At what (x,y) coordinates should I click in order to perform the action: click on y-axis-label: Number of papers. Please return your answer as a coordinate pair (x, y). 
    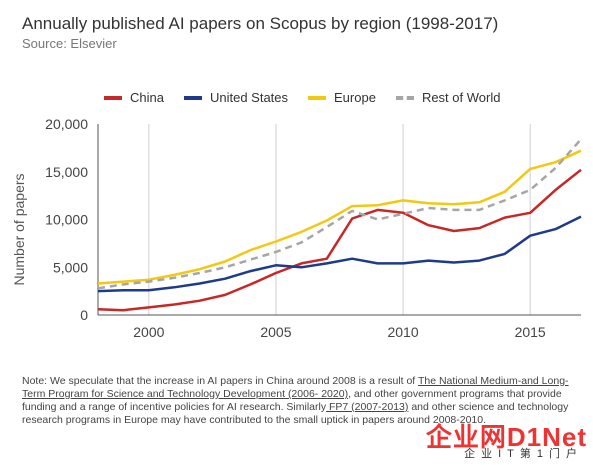
    Looking at the image, I should click on (19, 229).